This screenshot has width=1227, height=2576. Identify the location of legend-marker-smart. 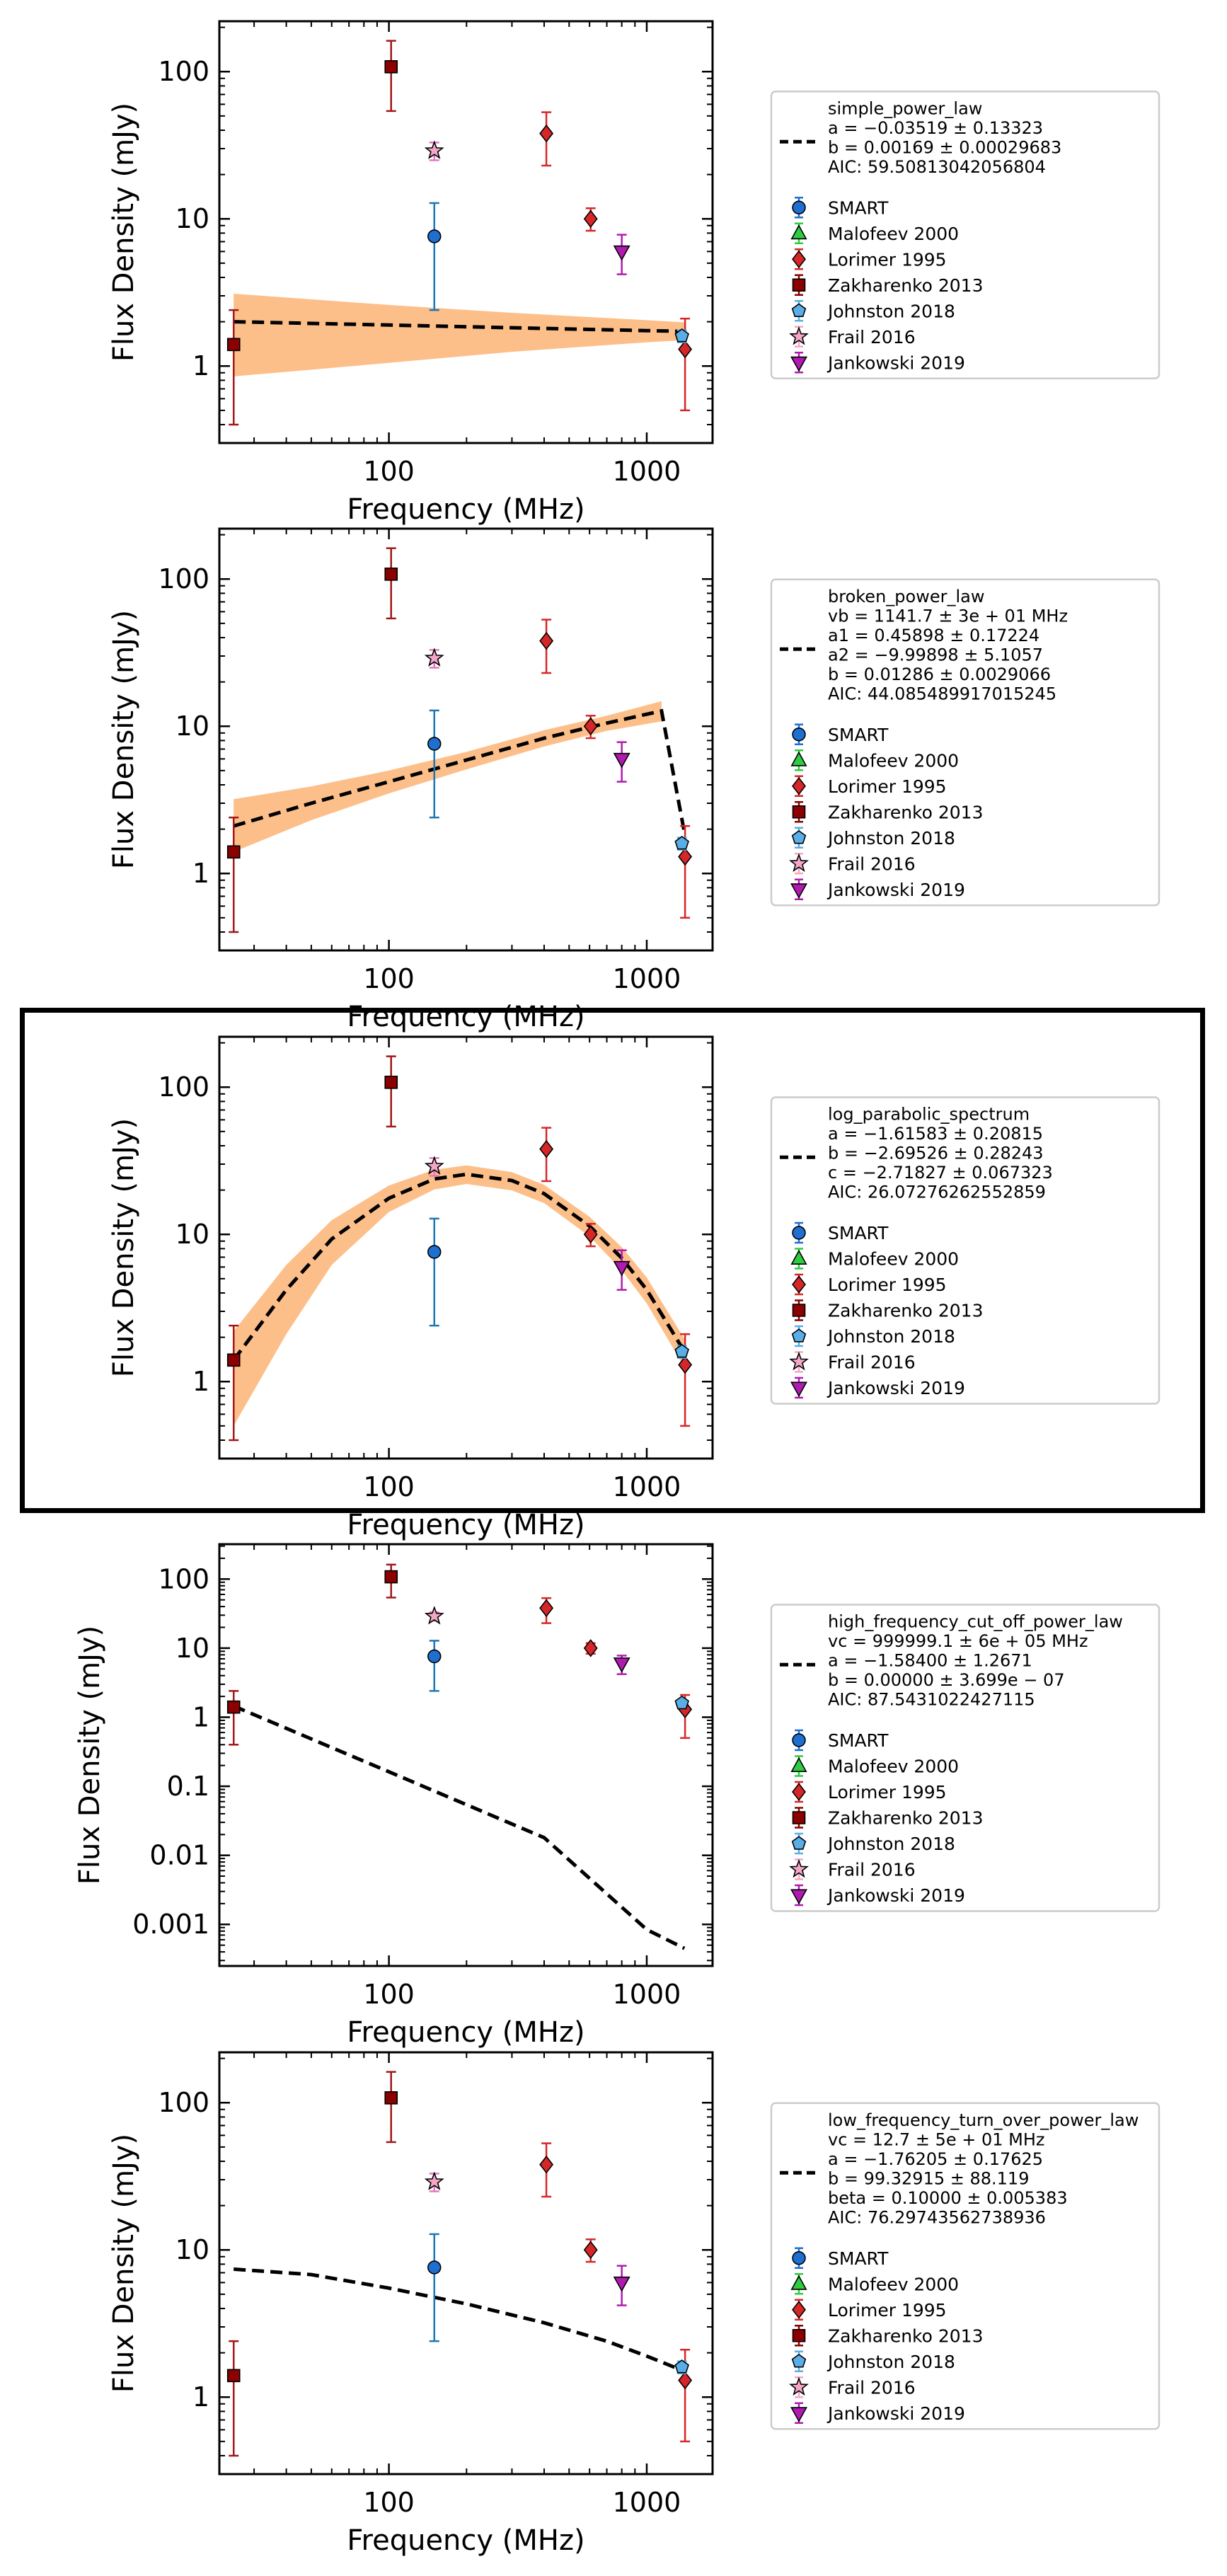
(799, 1233).